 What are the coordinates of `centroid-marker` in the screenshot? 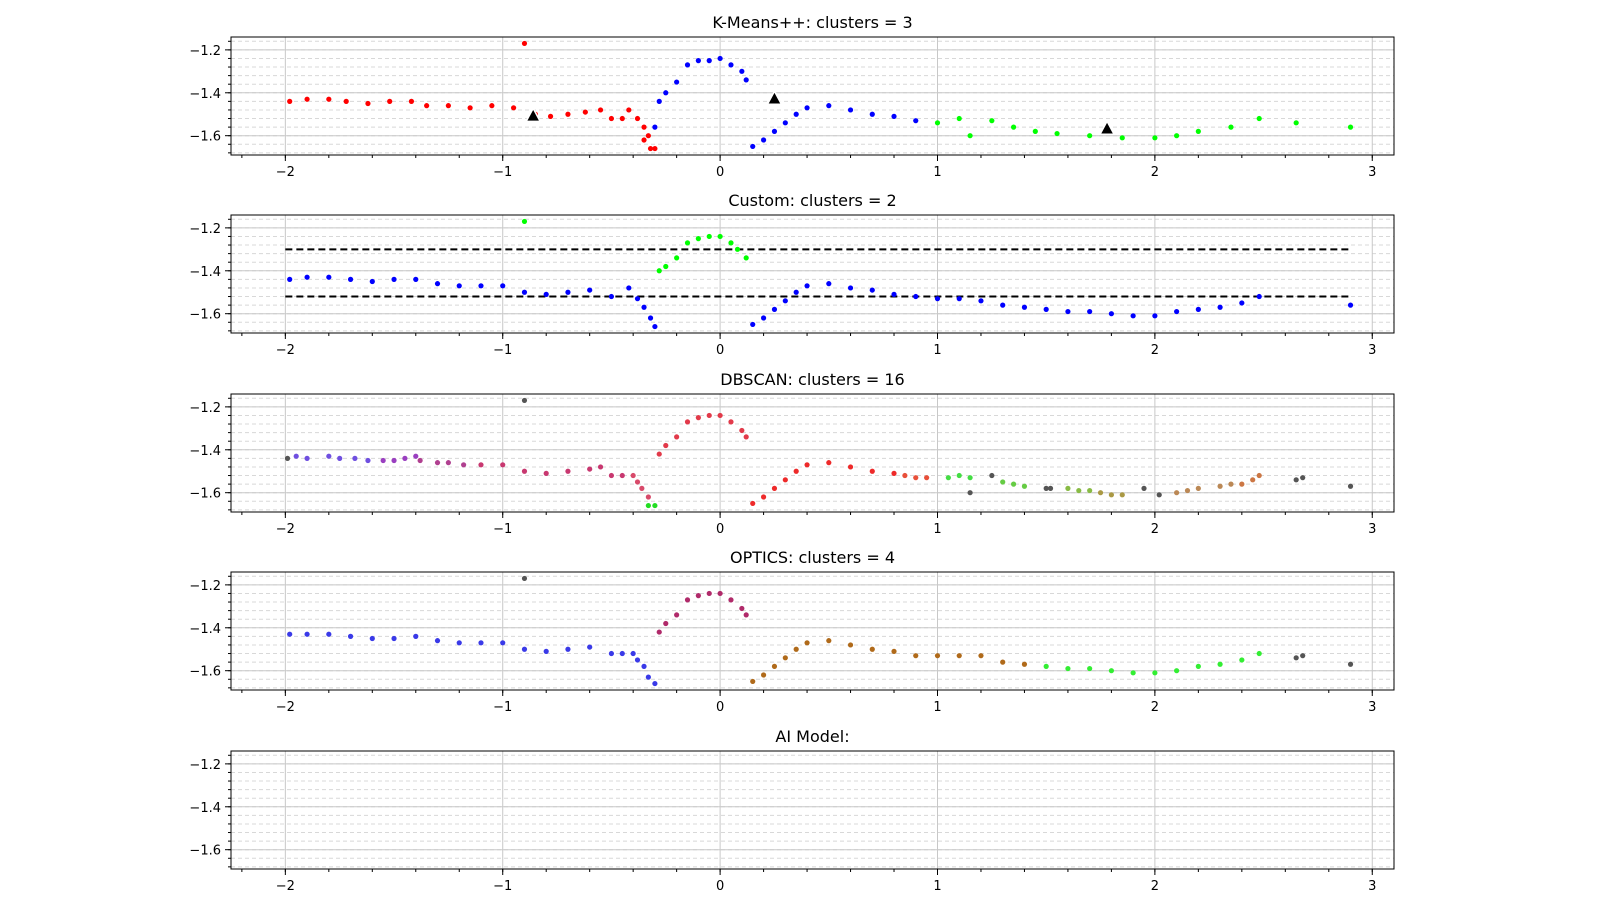 It's located at (533, 114).